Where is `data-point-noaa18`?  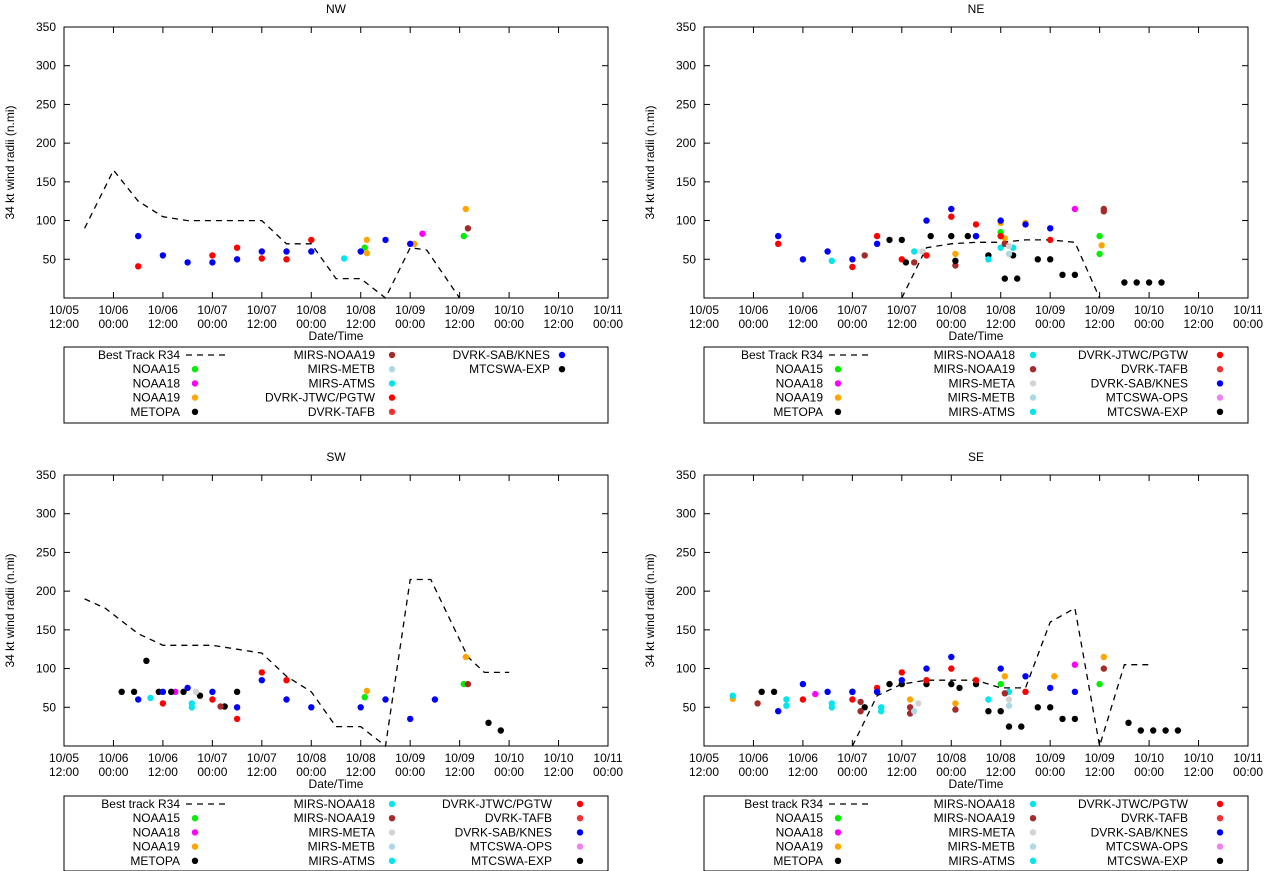
data-point-noaa18 is located at coordinates (815, 694).